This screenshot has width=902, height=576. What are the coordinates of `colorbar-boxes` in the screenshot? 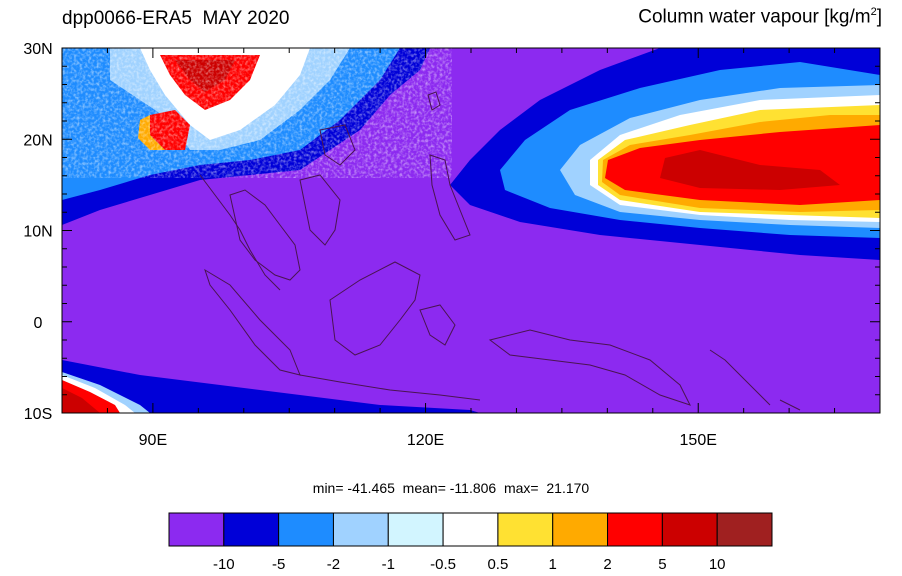 It's located at (470, 529).